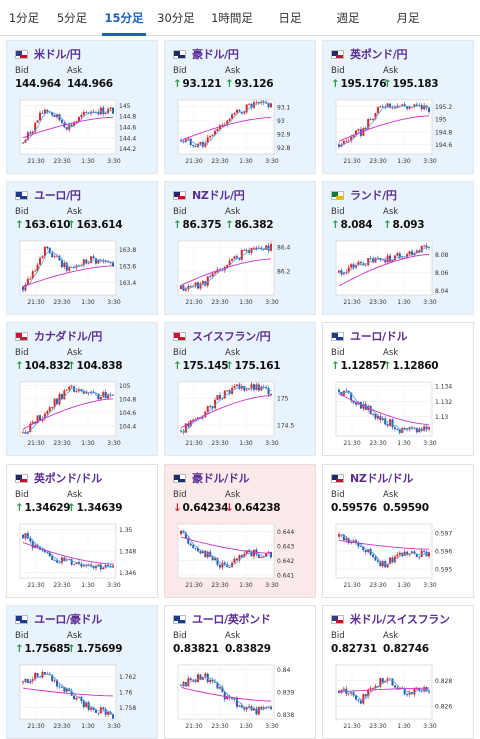  Describe the element at coordinates (61, 443) in the screenshot. I see `x-tick-label: 23:30` at that location.